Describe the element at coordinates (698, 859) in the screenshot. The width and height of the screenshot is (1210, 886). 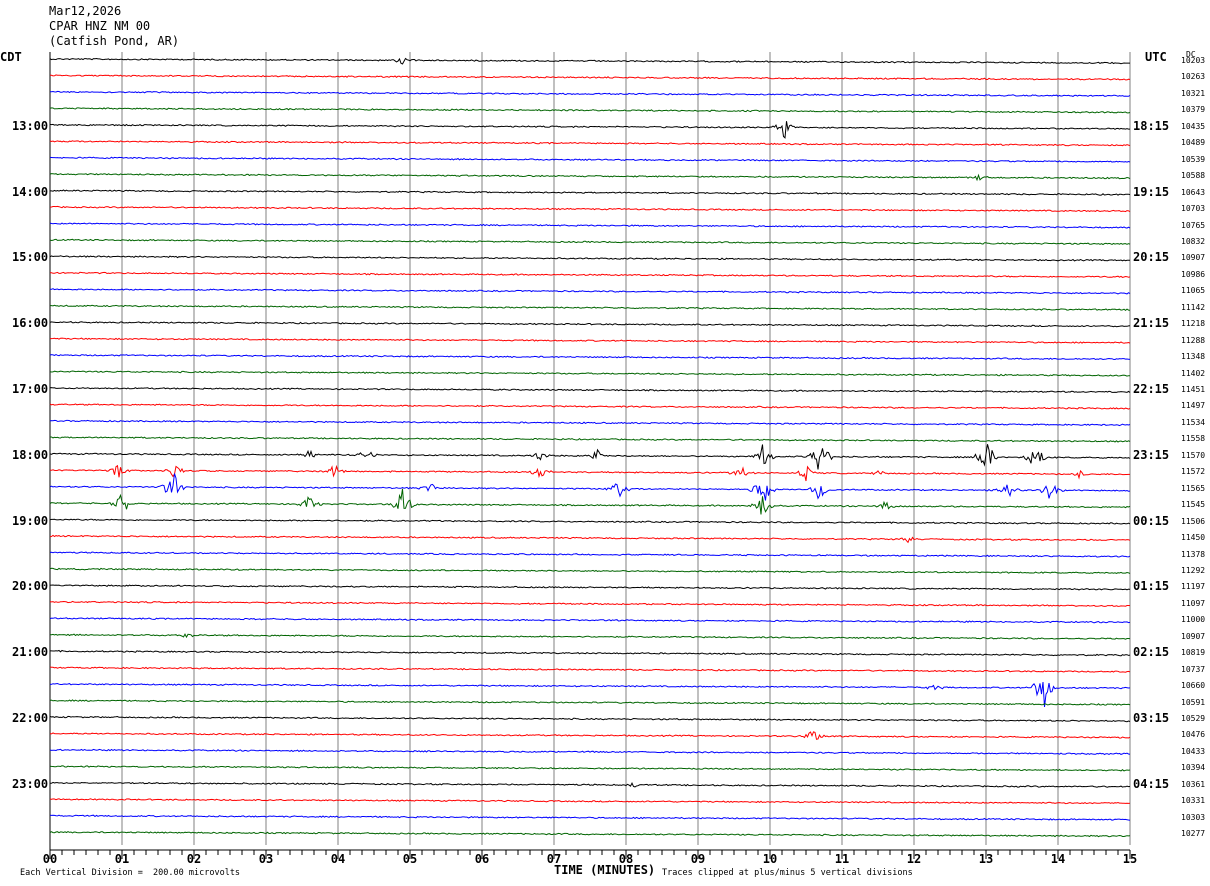
I see `x-tick-label: 09` at that location.